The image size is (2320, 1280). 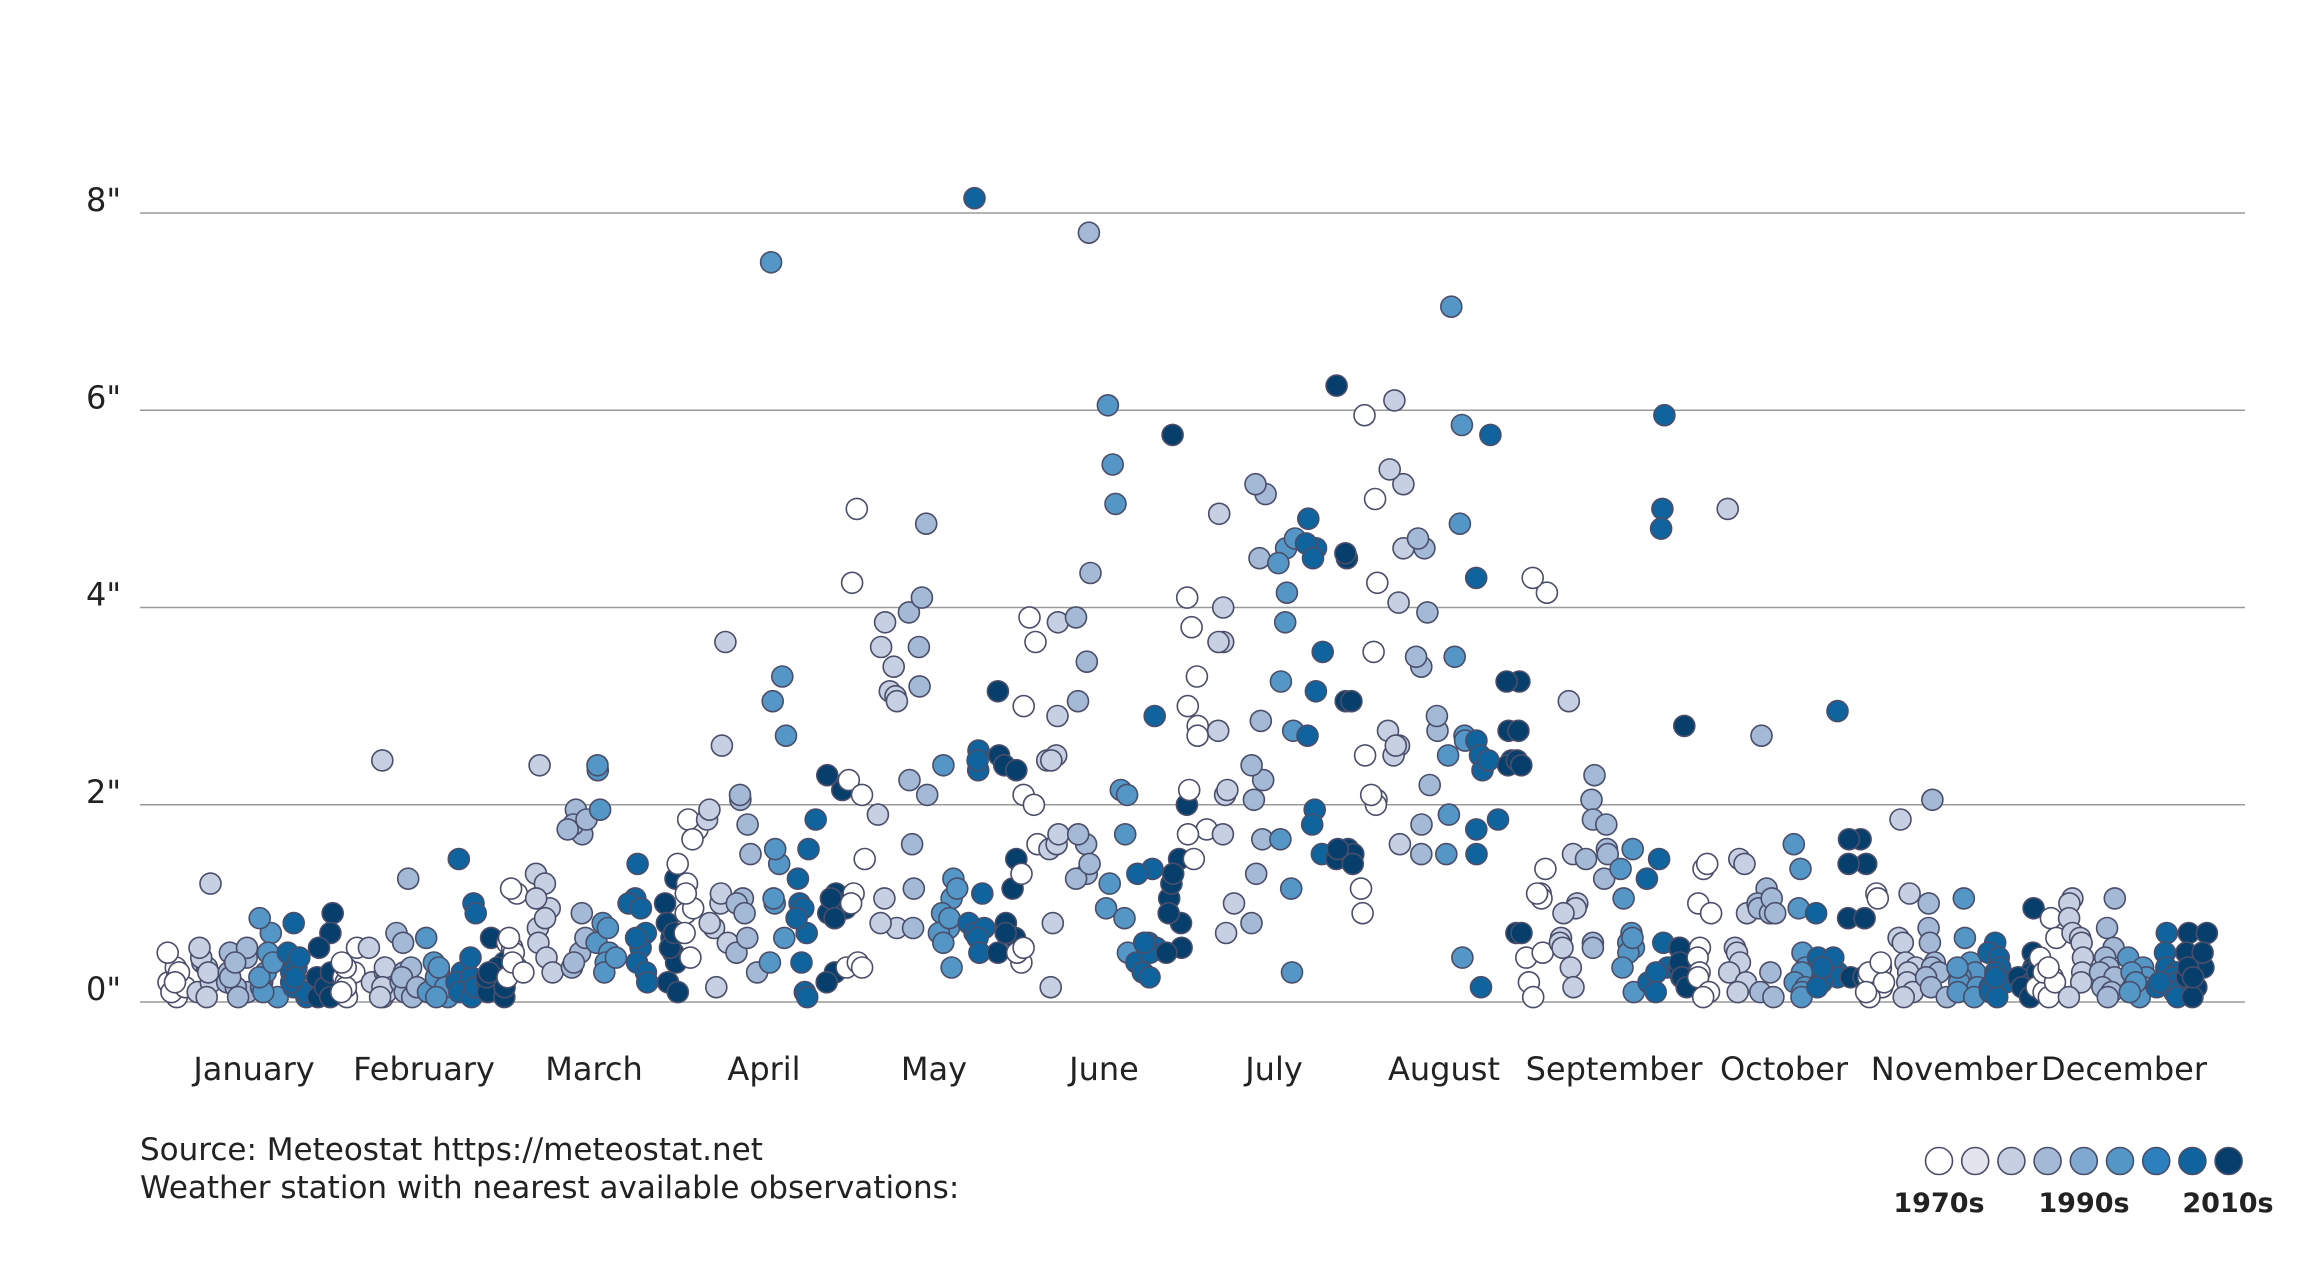 I want to click on x-tick-label-november: November, so click(x=1954, y=1069).